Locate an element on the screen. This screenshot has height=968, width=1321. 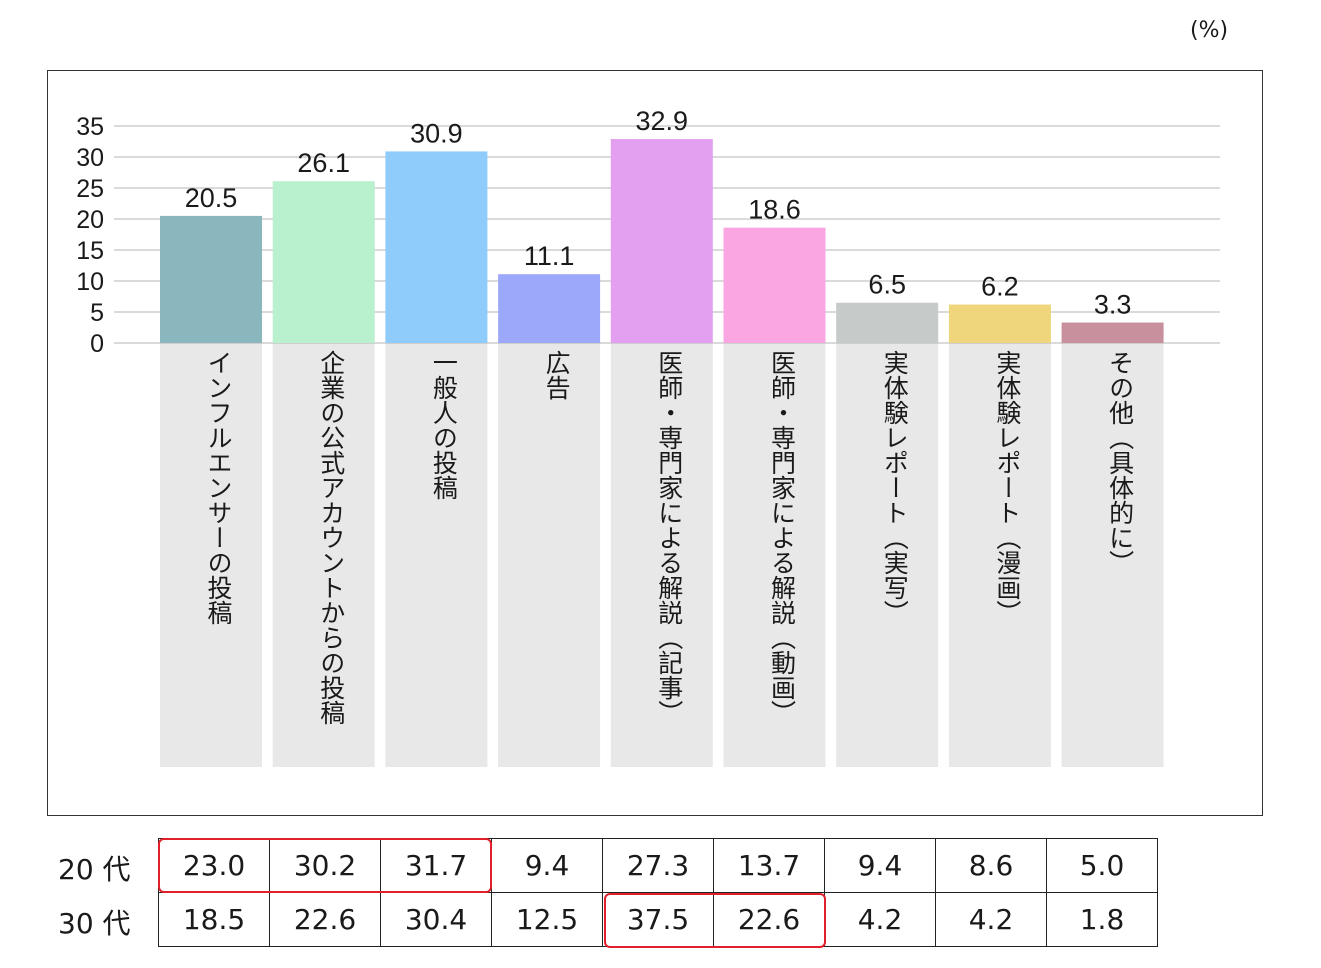
table-cell: 18.5 is located at coordinates (214, 919).